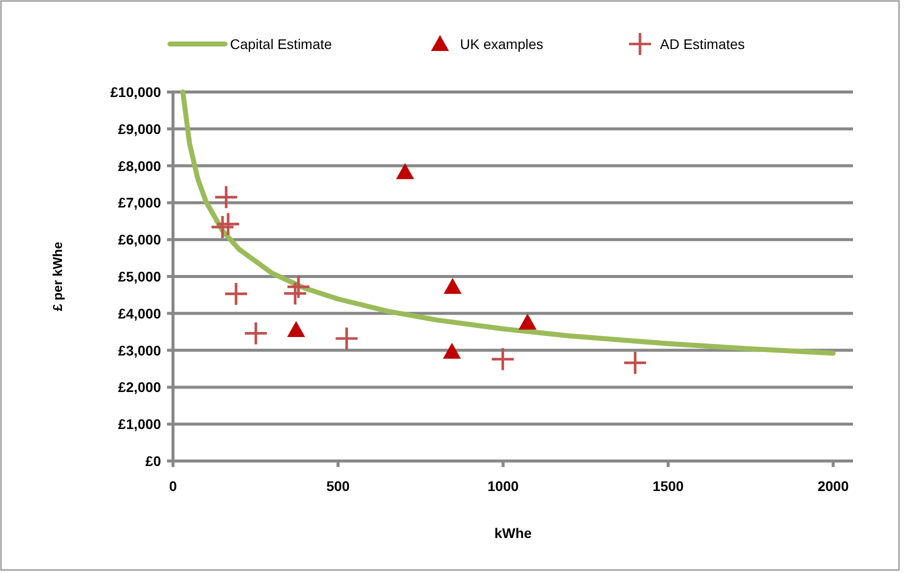 This screenshot has height=573, width=904. I want to click on x-tick-label: 500, so click(338, 486).